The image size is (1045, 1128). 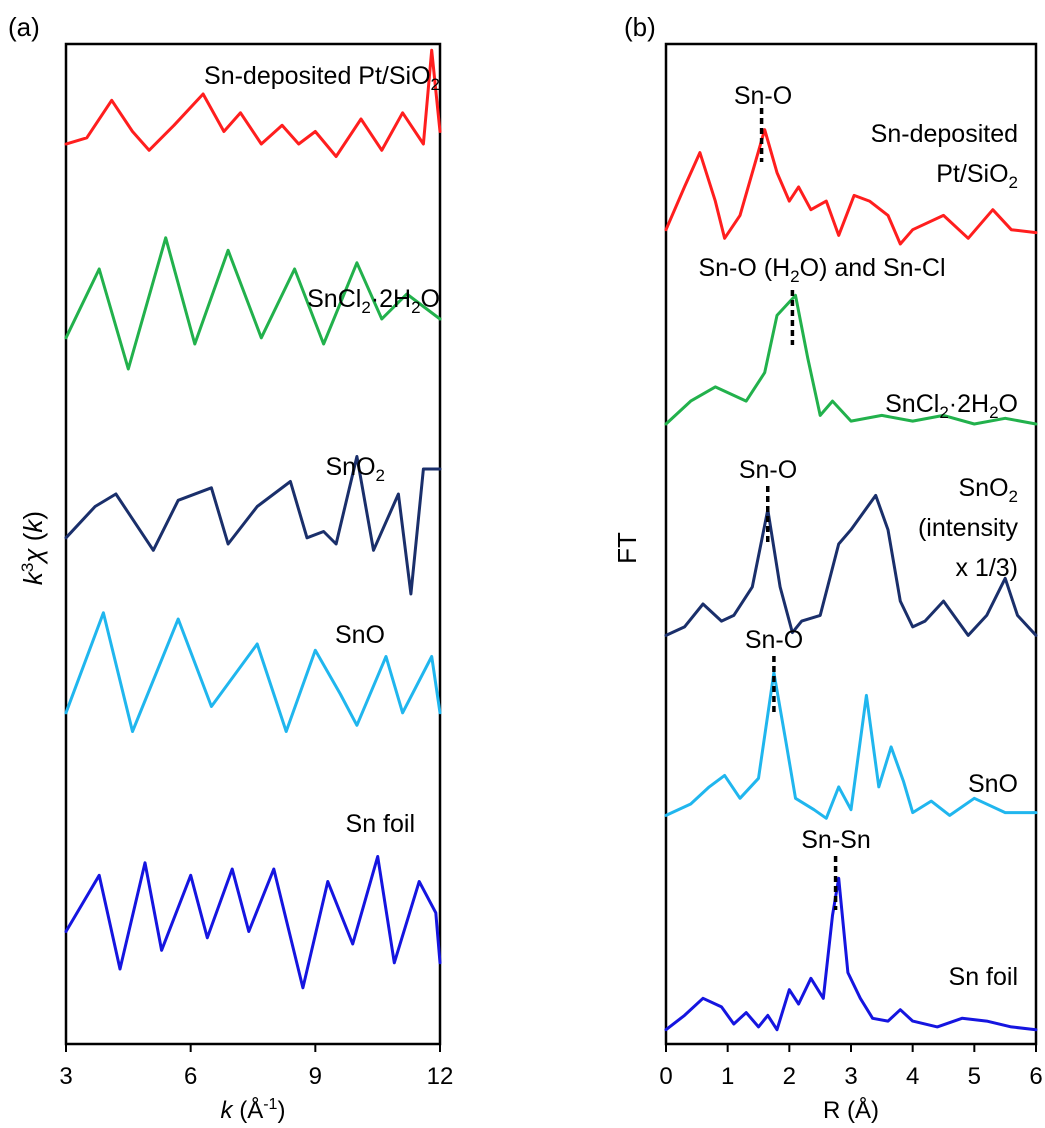 I want to click on panel-a-y-axis-label: k3χ (k), so click(x=33, y=548).